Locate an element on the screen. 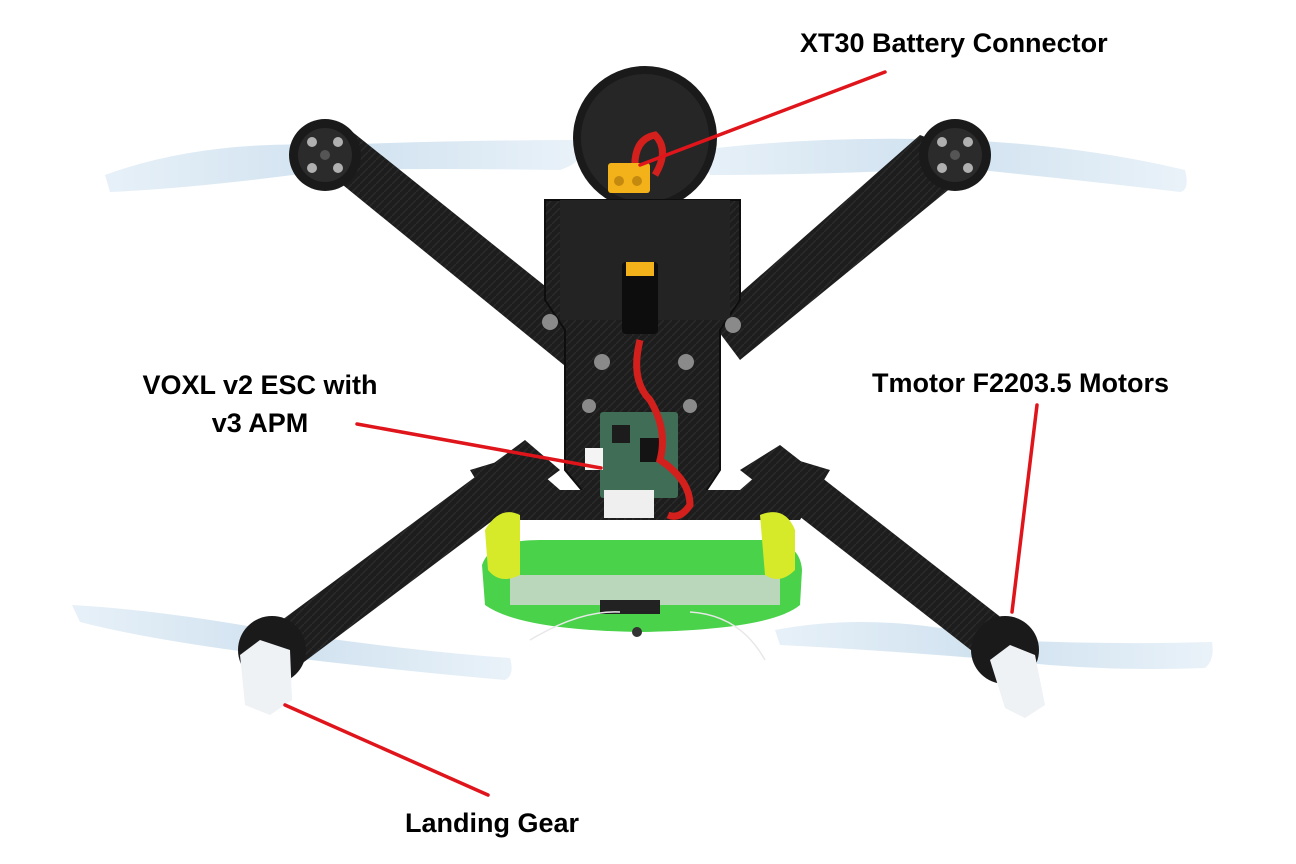 The image size is (1296, 864). lower-assembly is located at coordinates (650, 558).